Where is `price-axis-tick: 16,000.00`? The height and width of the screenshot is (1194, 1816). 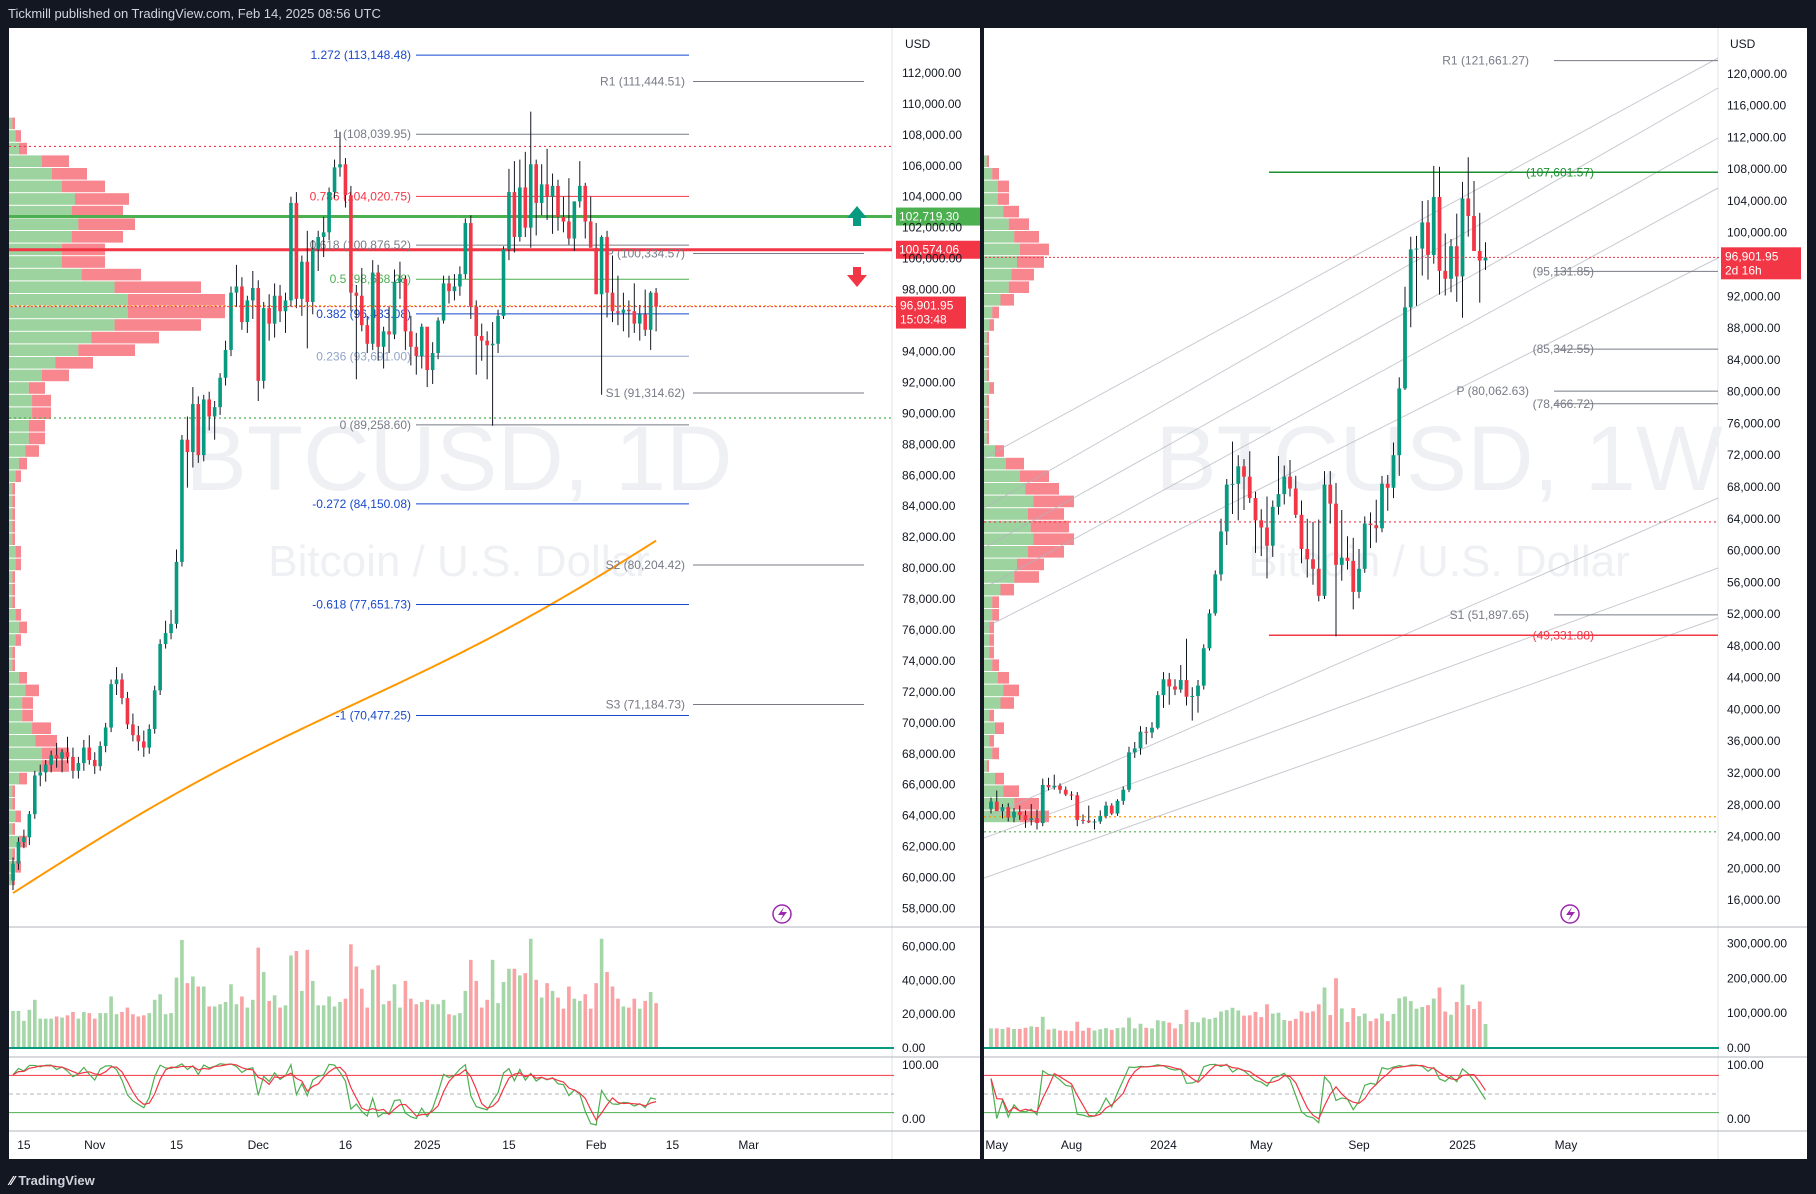
price-axis-tick: 16,000.00 is located at coordinates (1754, 900).